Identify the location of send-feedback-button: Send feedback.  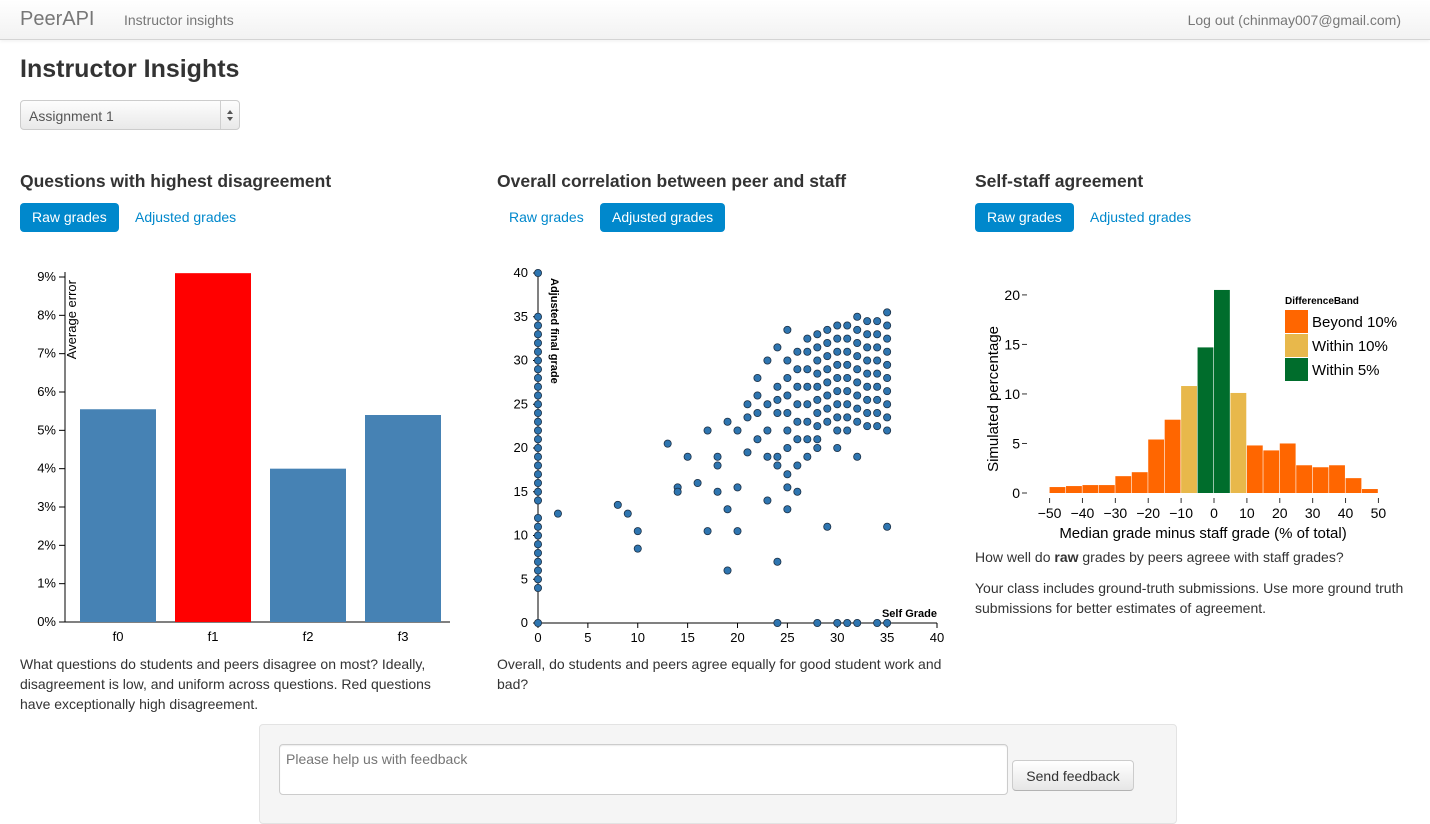
(1073, 775).